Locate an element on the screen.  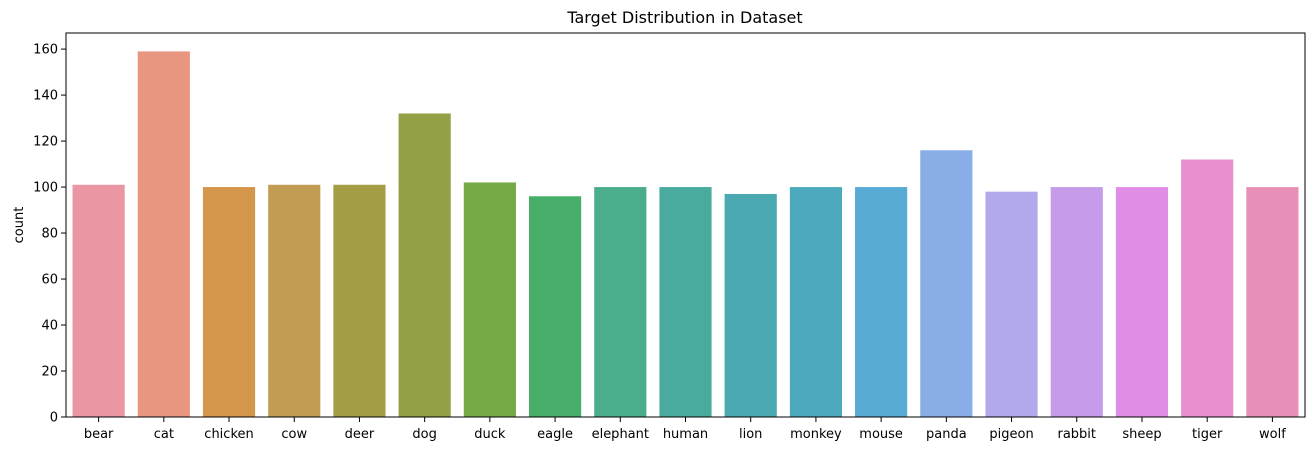
x-tick-label-human: human is located at coordinates (685, 434).